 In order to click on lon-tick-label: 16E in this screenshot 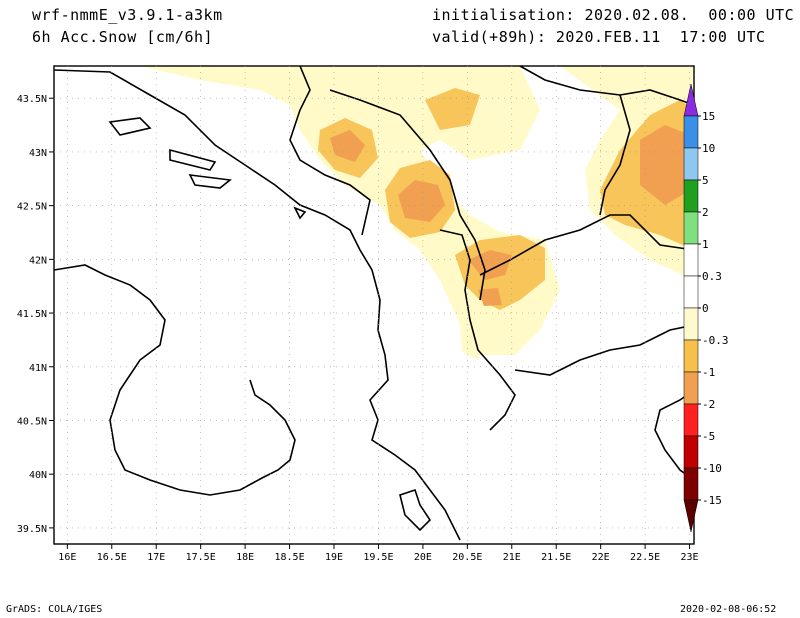, I will do `click(67, 557)`.